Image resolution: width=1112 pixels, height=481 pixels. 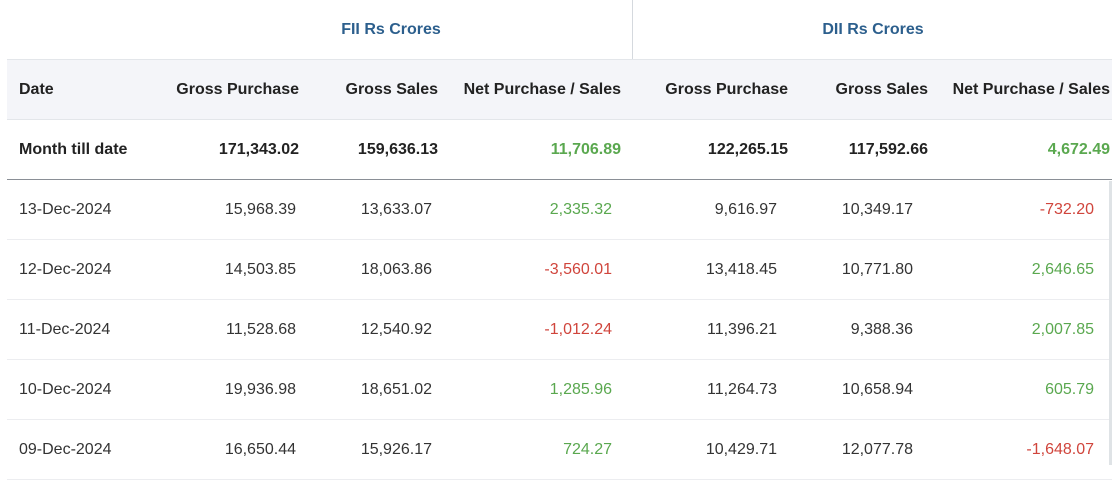 I want to click on row-fii-gross-sales: 12,540.92, so click(x=396, y=329).